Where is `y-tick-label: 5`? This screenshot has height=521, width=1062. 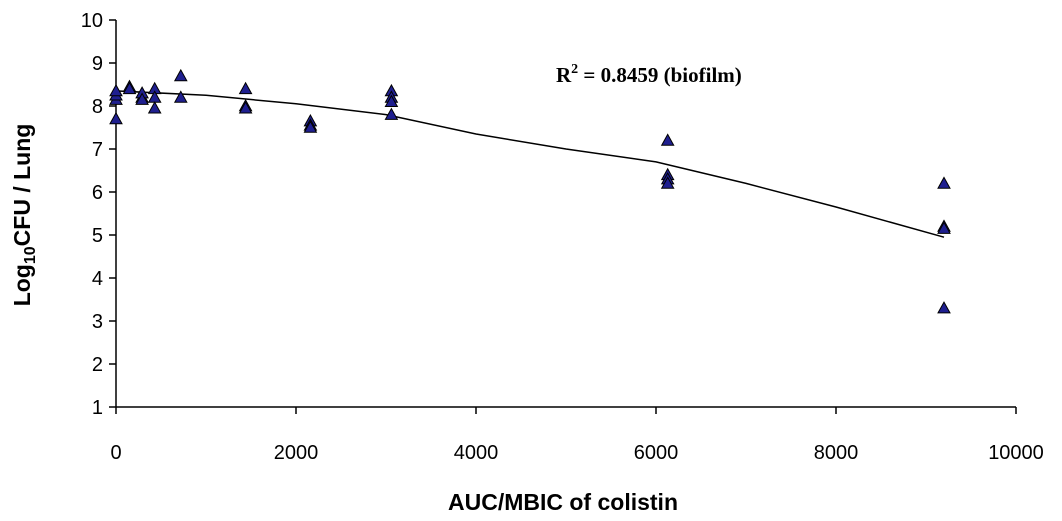
y-tick-label: 5 is located at coordinates (97, 236).